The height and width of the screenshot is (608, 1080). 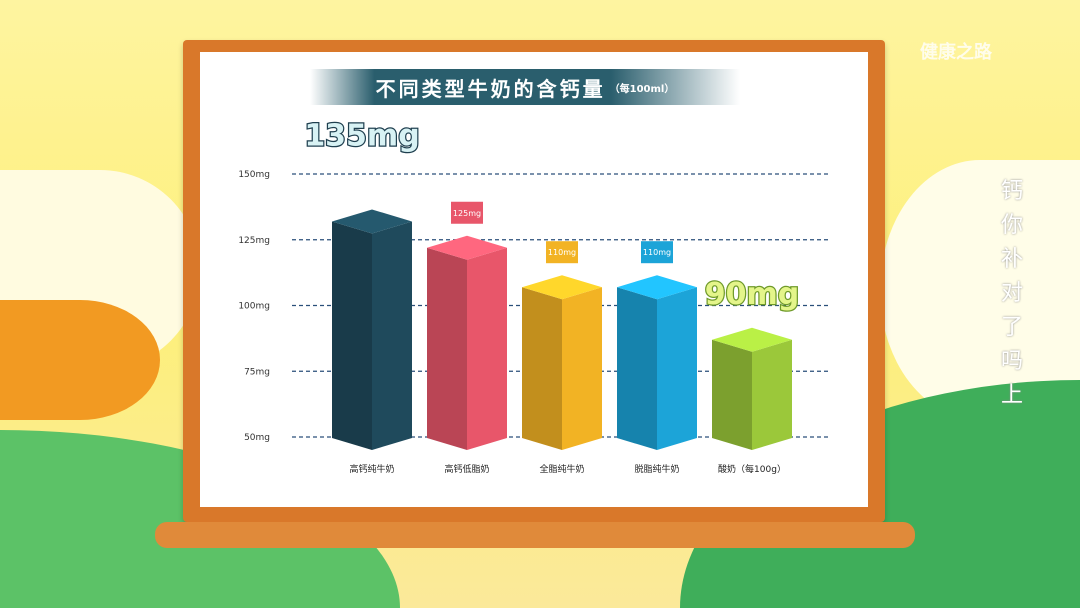 What do you see at coordinates (254, 175) in the screenshot?
I see `y-tick-label: 150mg` at bounding box center [254, 175].